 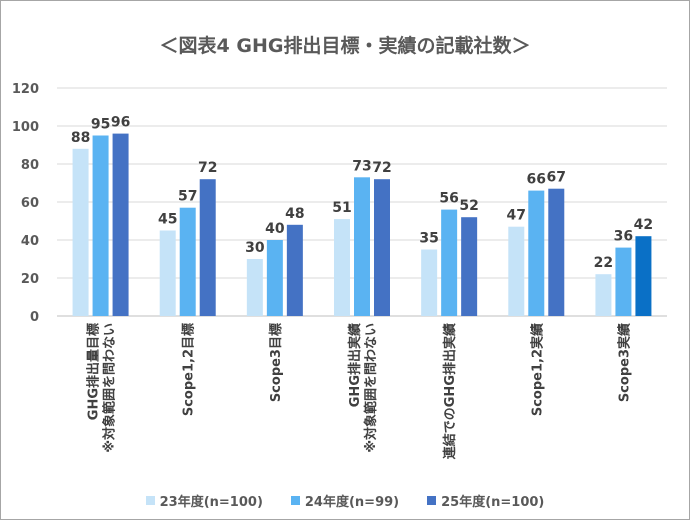 I want to click on y-tick-label: 100, so click(x=25, y=127).